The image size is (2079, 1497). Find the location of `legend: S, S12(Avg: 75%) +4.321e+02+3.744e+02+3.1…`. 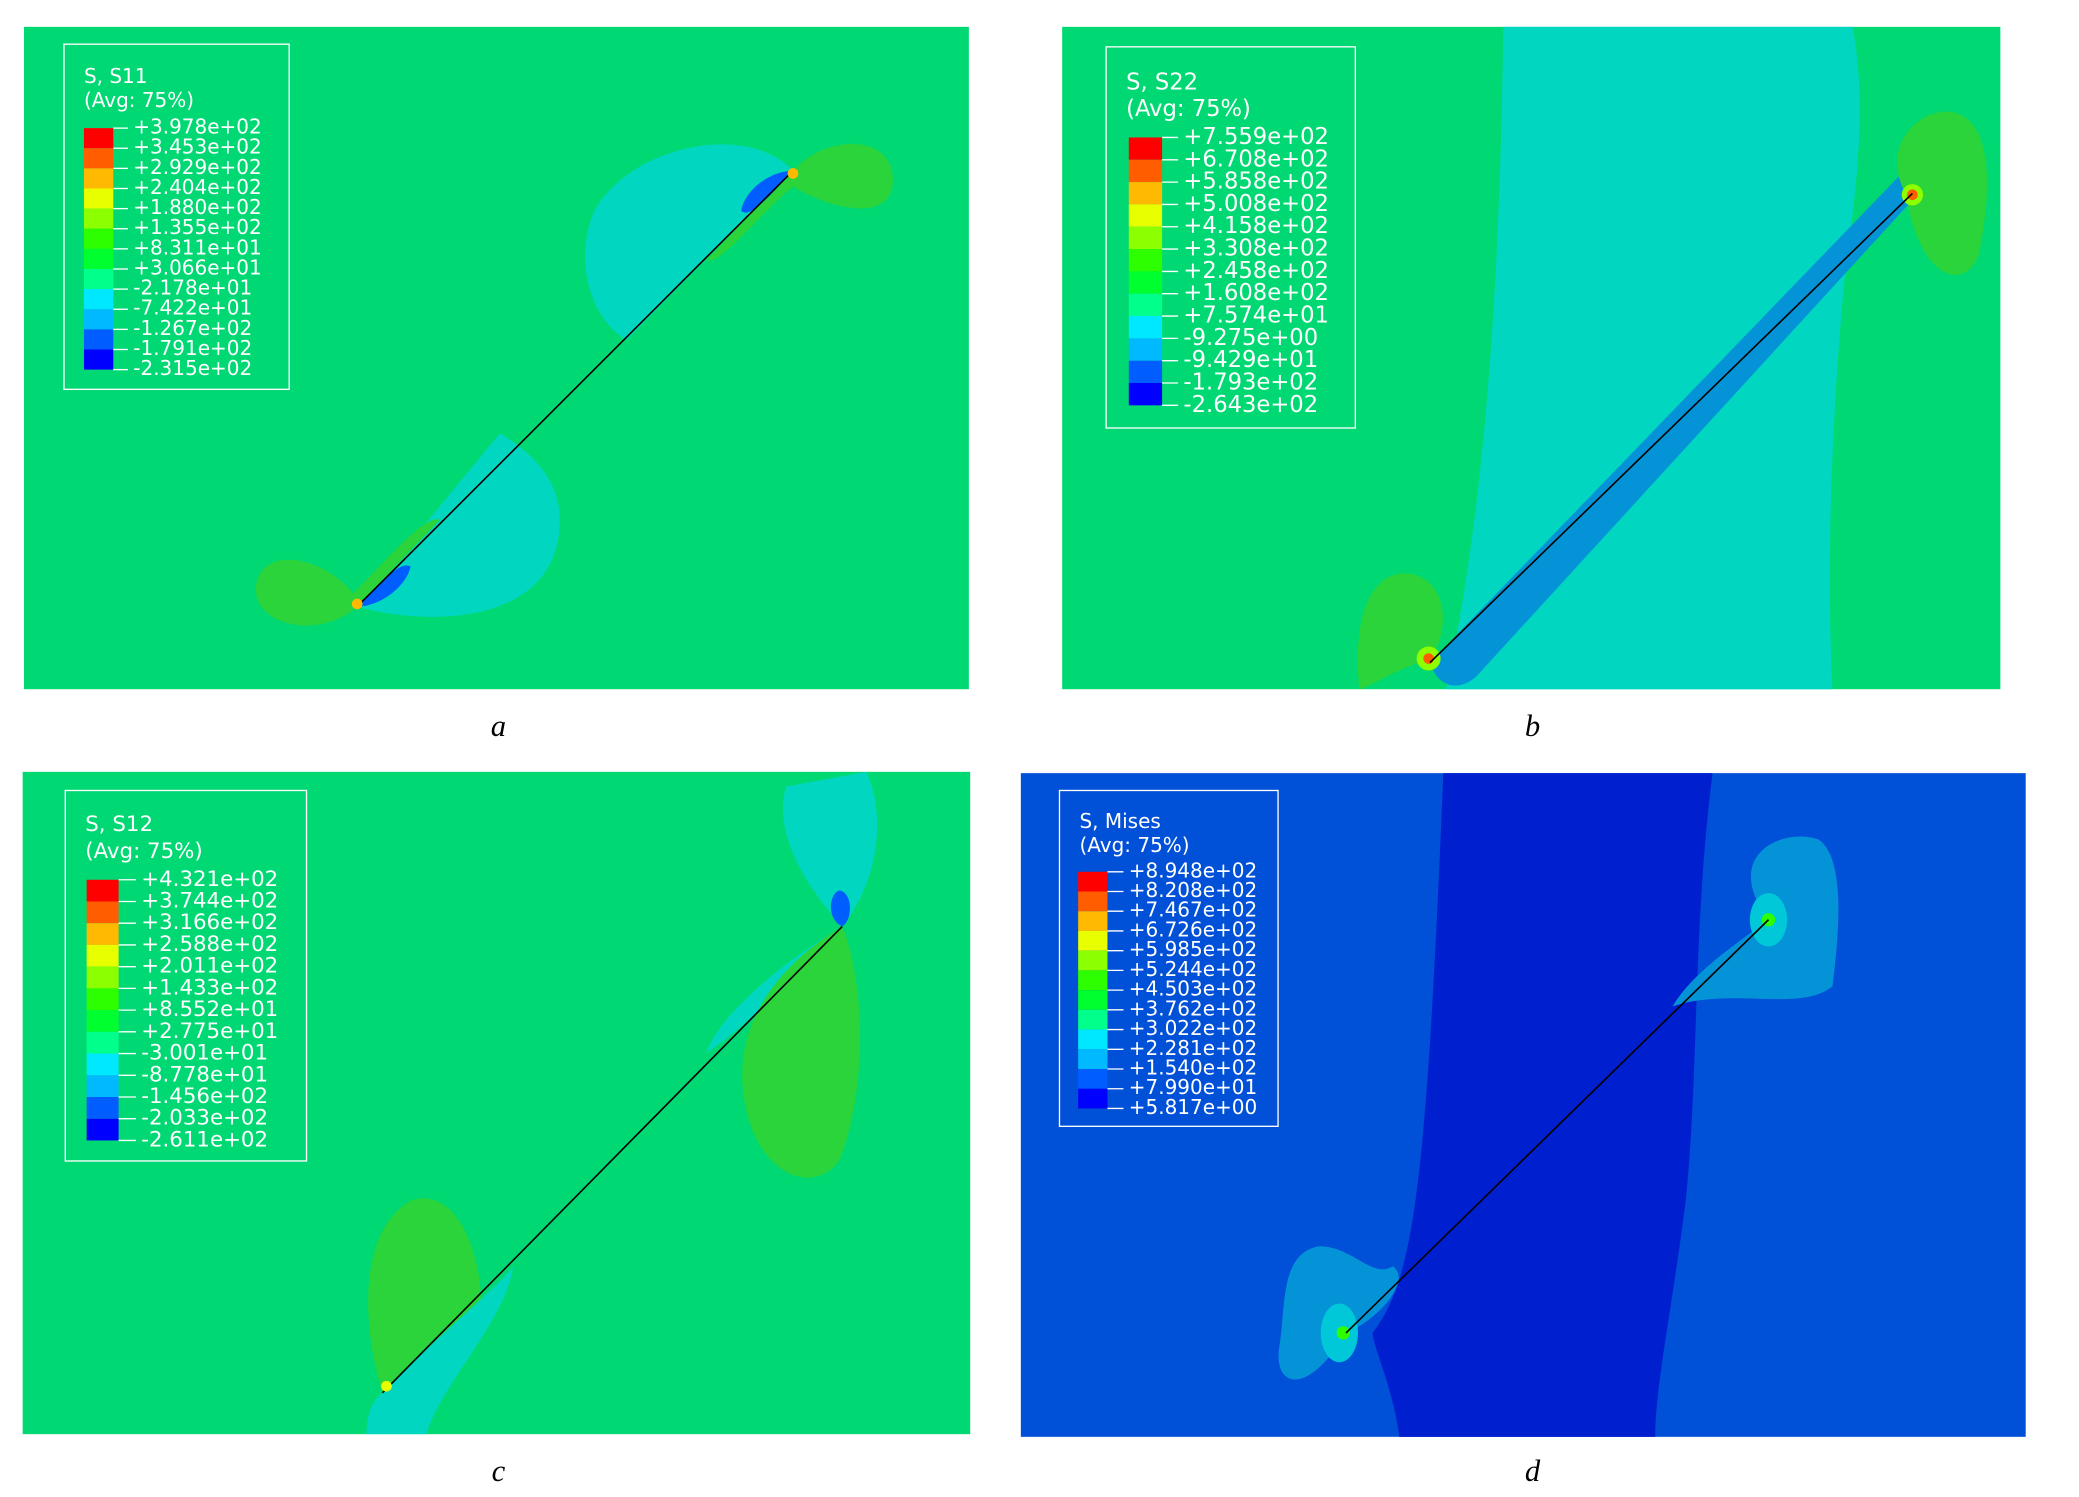

legend: S, S12(Avg: 75%) +4.321e+02+3.744e+02+3.1… is located at coordinates (186, 975).